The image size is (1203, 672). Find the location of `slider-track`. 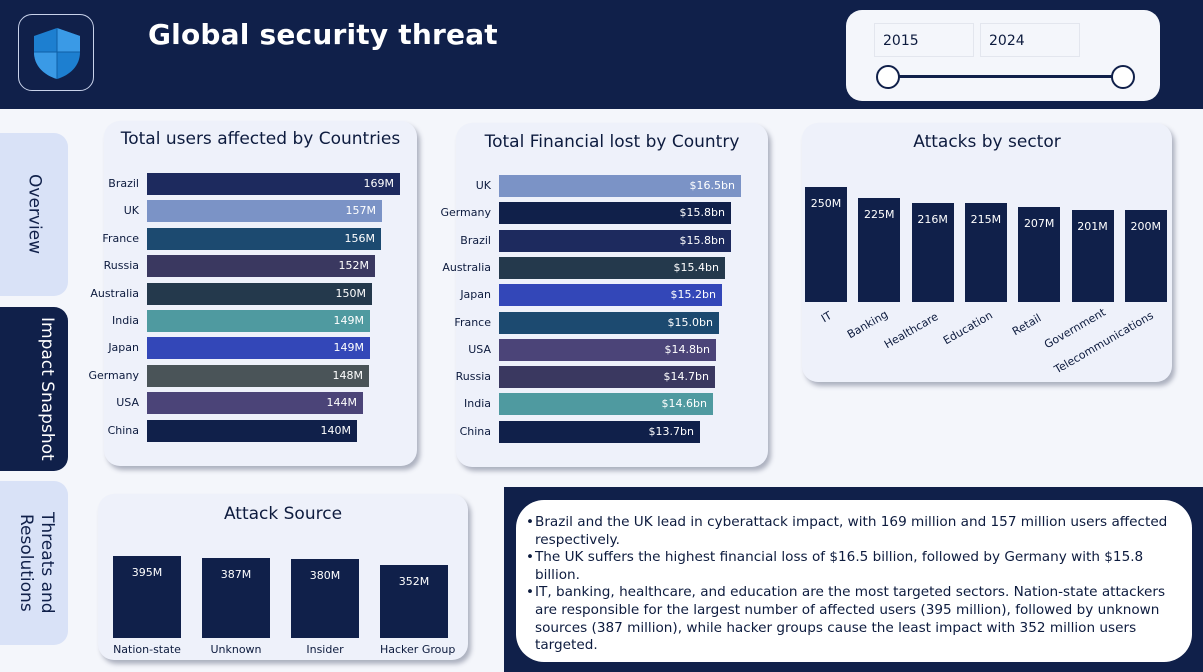

slider-track is located at coordinates (1006, 76).